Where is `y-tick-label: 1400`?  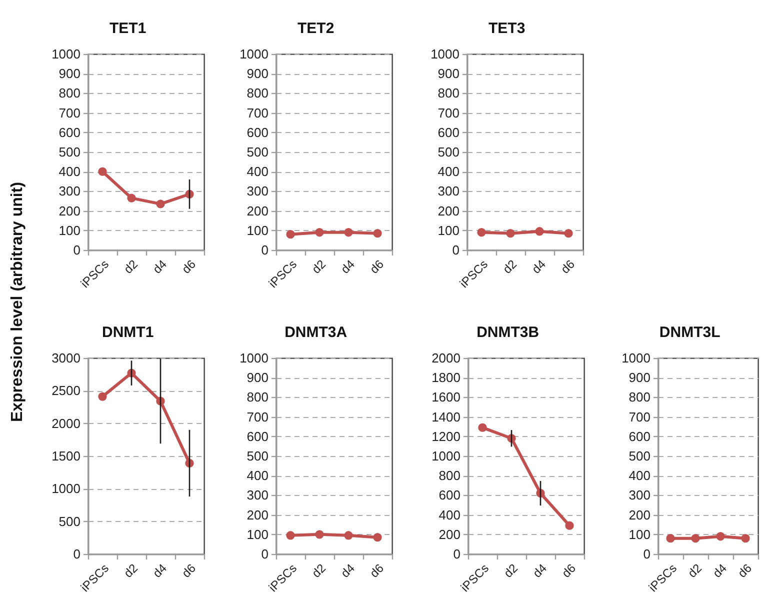 y-tick-label: 1400 is located at coordinates (446, 416).